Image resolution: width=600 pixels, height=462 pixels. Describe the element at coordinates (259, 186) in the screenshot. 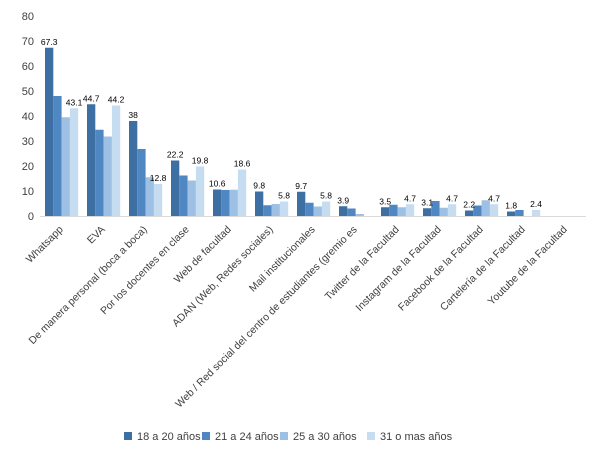

I see `data-label: 9.8` at that location.